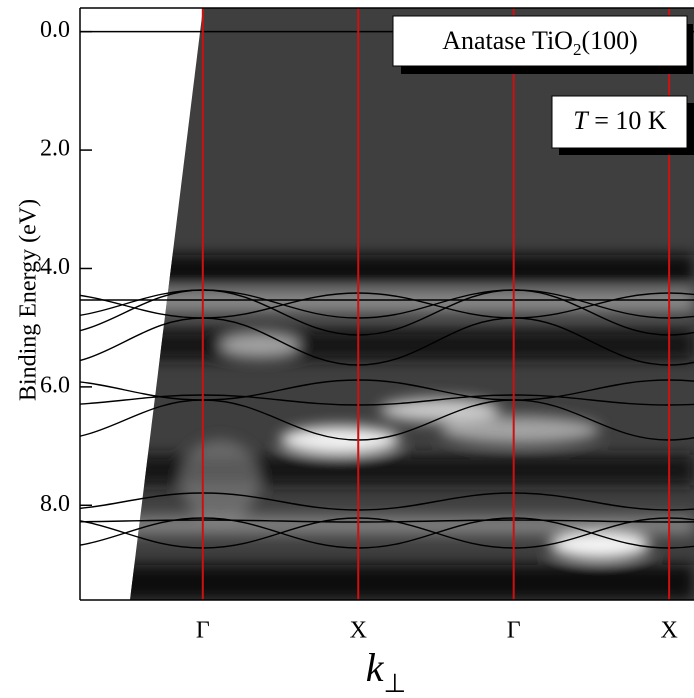 This screenshot has height=698, width=694. Describe the element at coordinates (55, 385) in the screenshot. I see `y-tick-label: 6.0` at that location.